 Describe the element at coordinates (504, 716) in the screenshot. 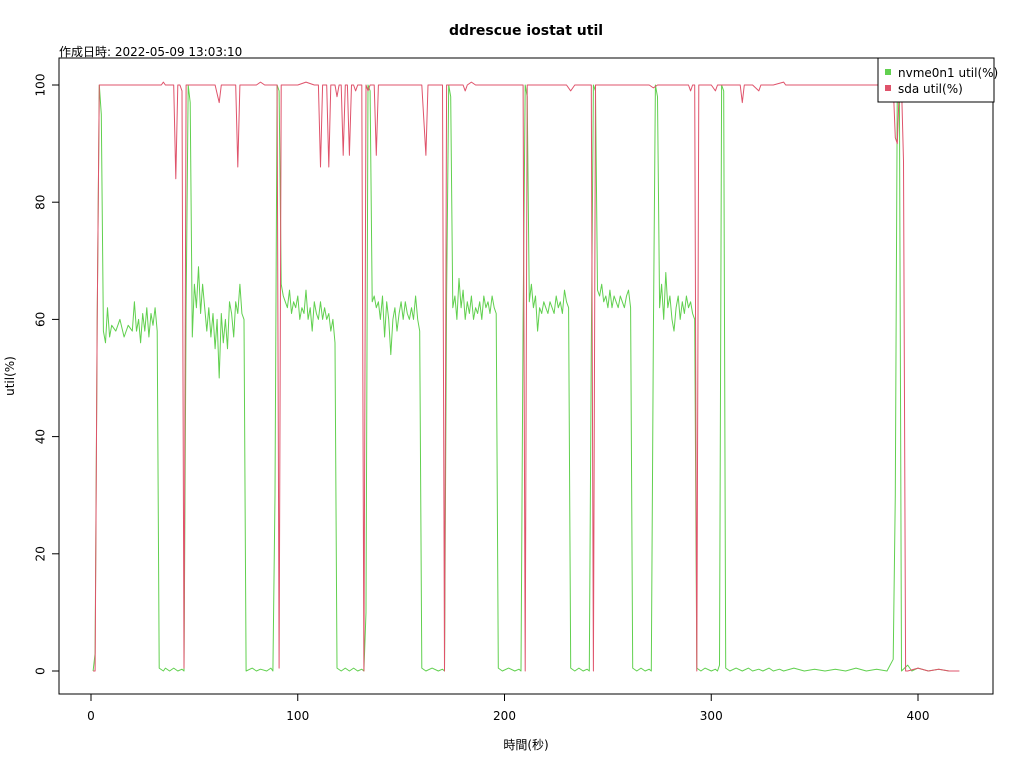

I see `x-tick-label: 200` at that location.